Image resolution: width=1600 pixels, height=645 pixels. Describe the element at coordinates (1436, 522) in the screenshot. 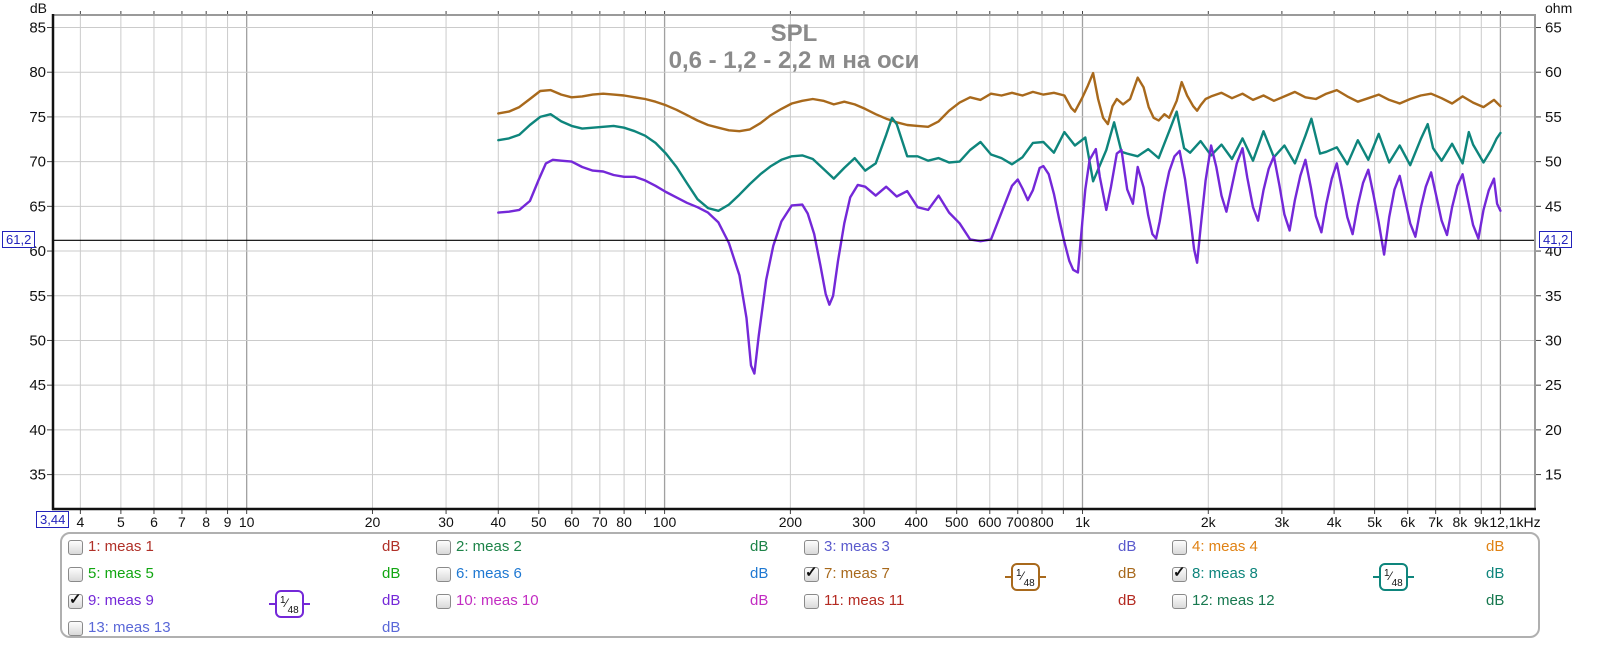

I see `x-tick-label: 7k` at that location.